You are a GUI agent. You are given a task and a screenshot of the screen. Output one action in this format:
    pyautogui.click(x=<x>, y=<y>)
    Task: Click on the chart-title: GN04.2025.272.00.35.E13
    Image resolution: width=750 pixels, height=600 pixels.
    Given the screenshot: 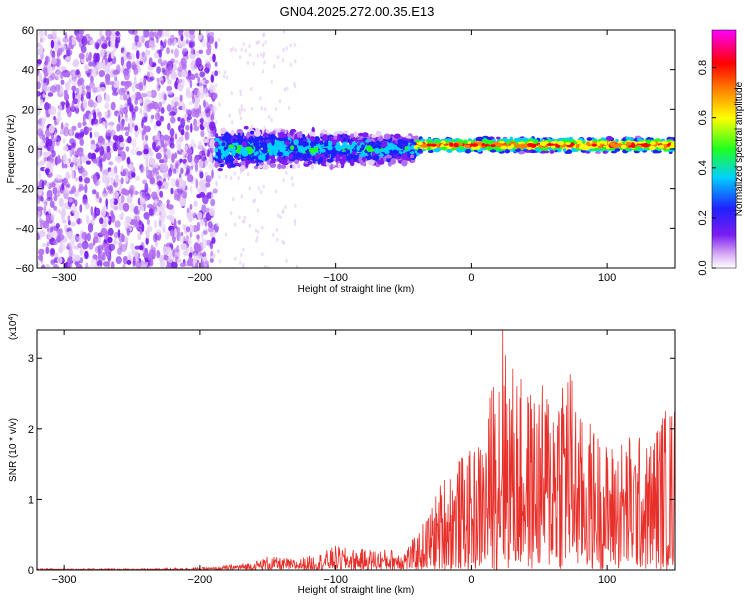 What is the action you would take?
    pyautogui.click(x=357, y=11)
    